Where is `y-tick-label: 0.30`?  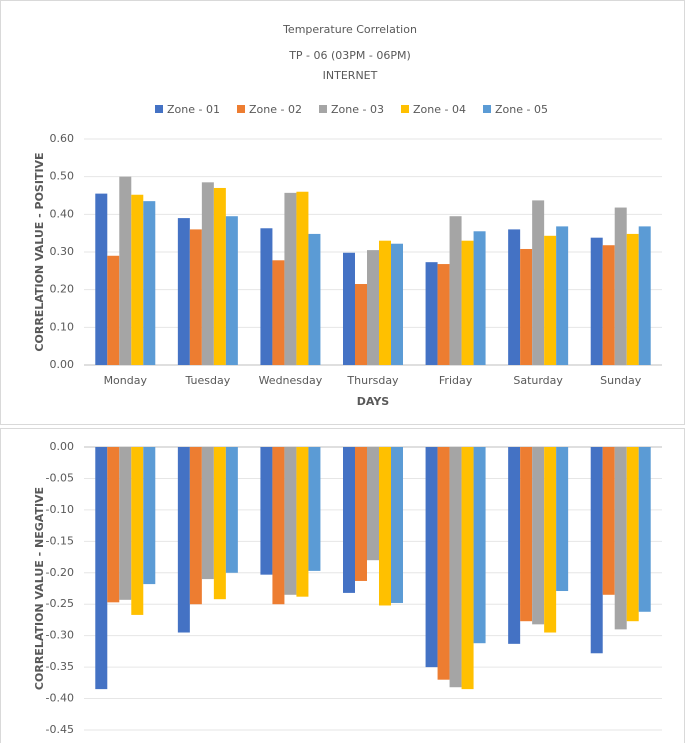 y-tick-label: 0.30 is located at coordinates (62, 251).